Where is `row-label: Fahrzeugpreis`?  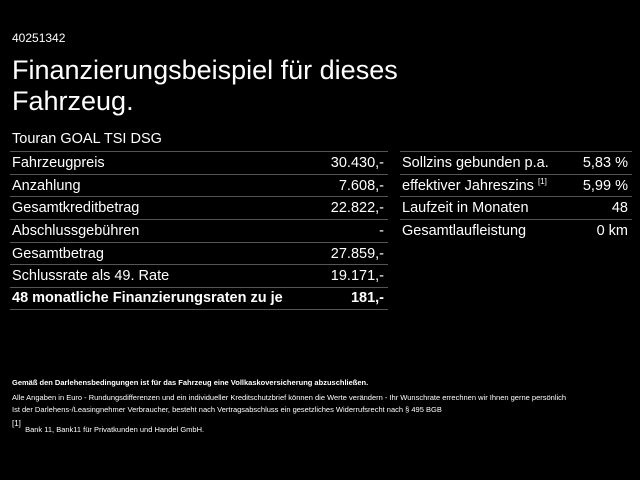 row-label: Fahrzeugpreis is located at coordinates (58, 162).